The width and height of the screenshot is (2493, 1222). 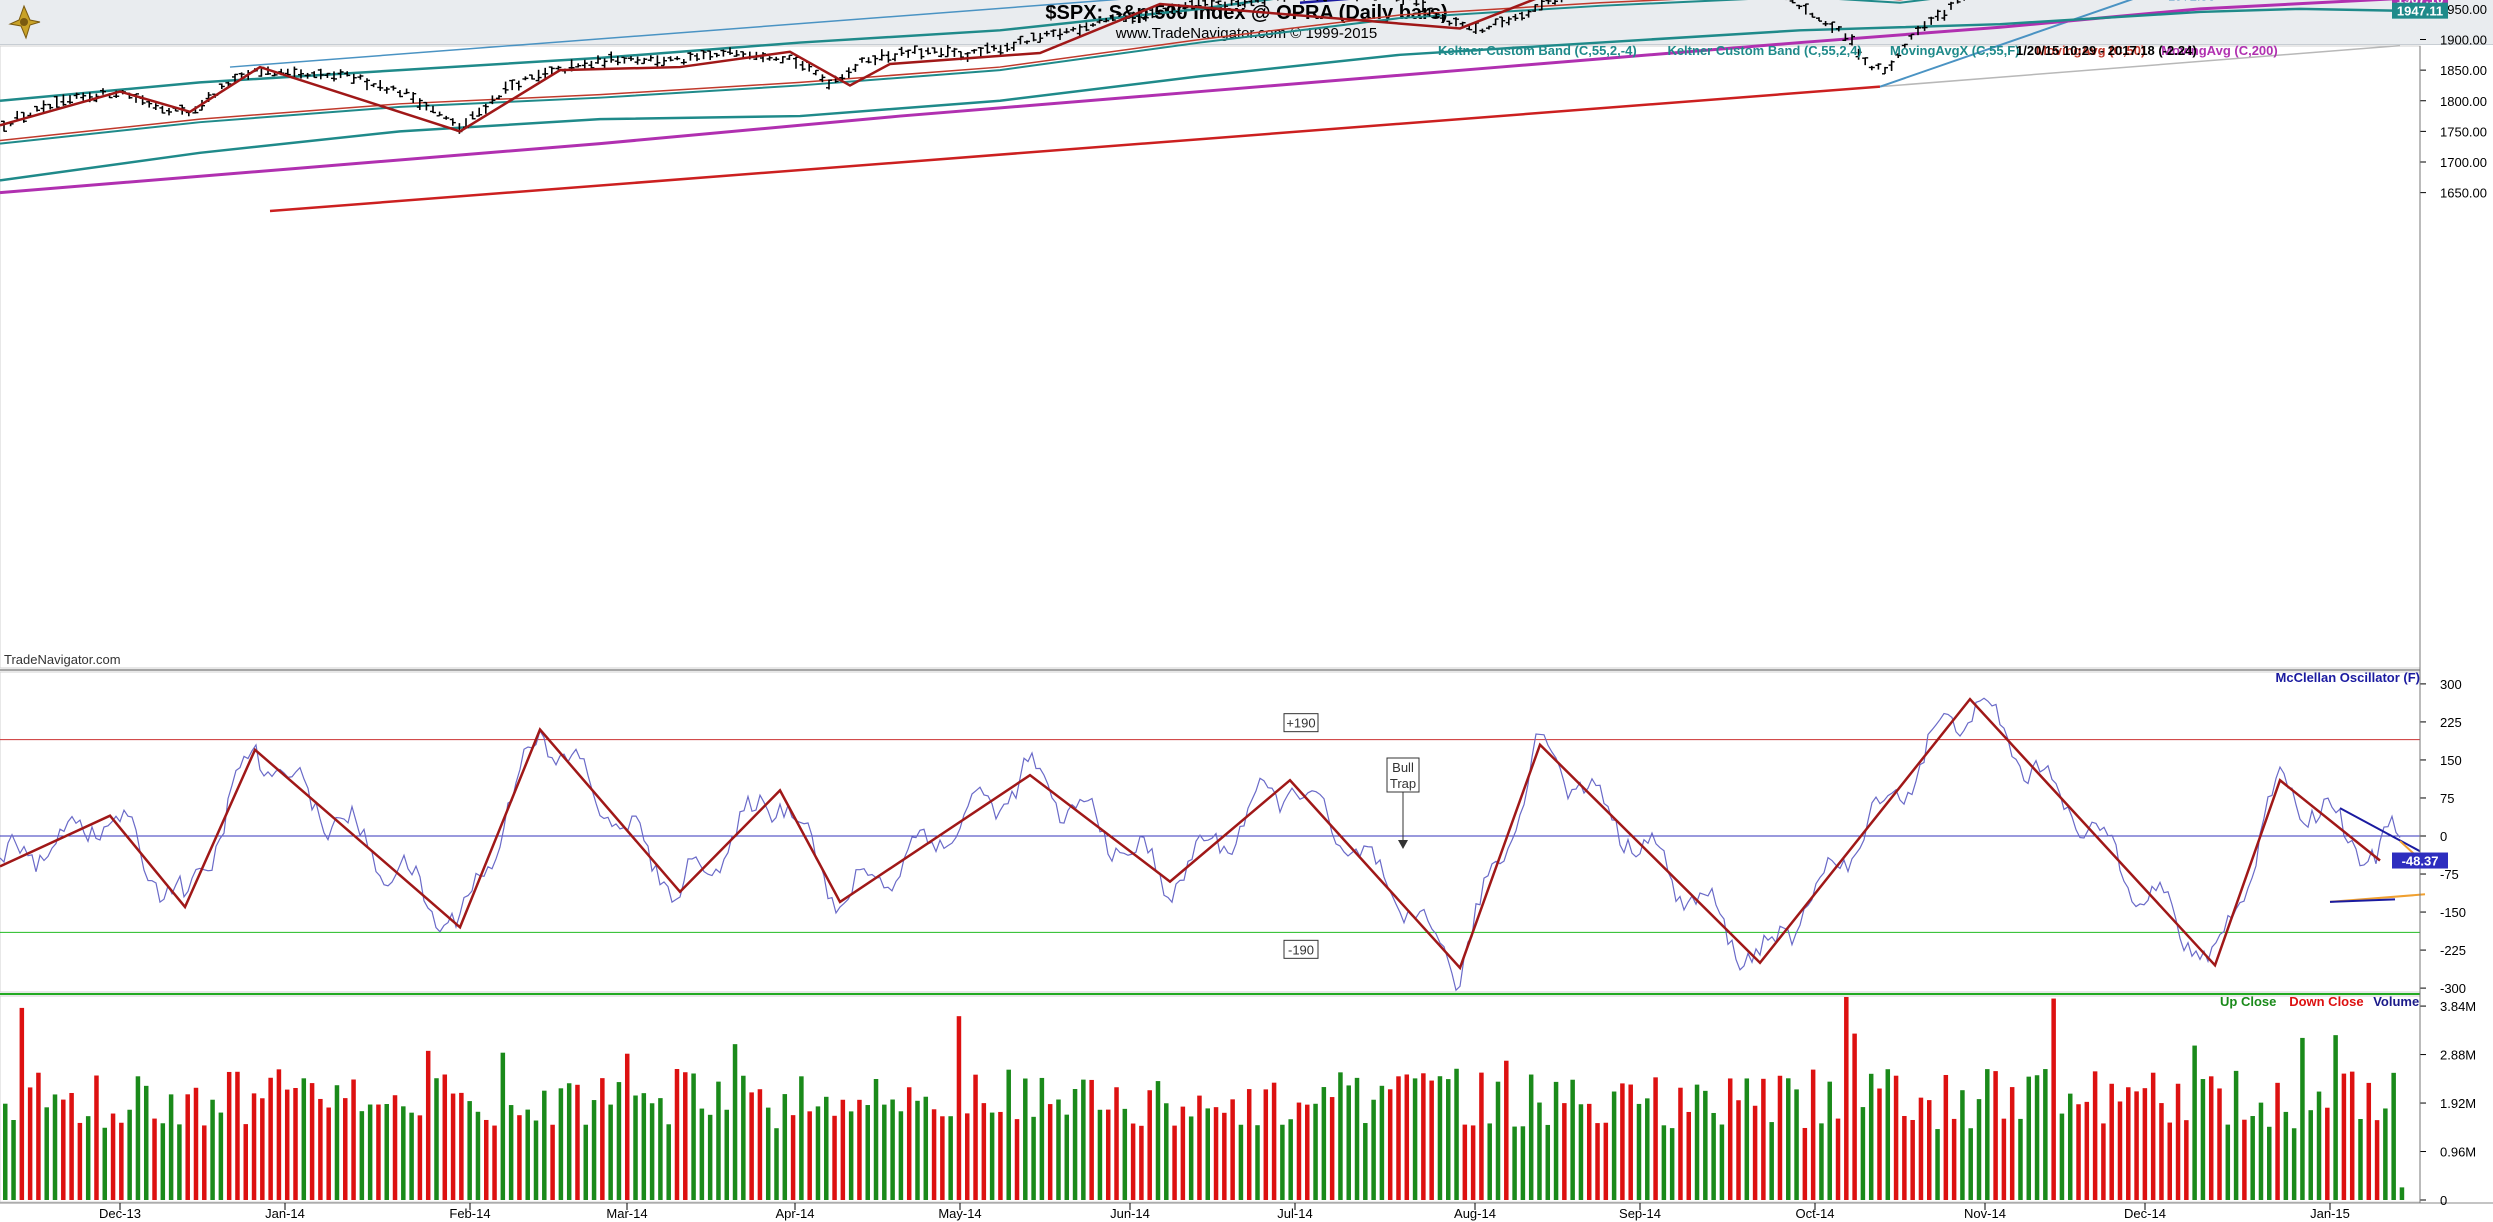 I want to click on osc-tick-label: 75, so click(x=2447, y=798).